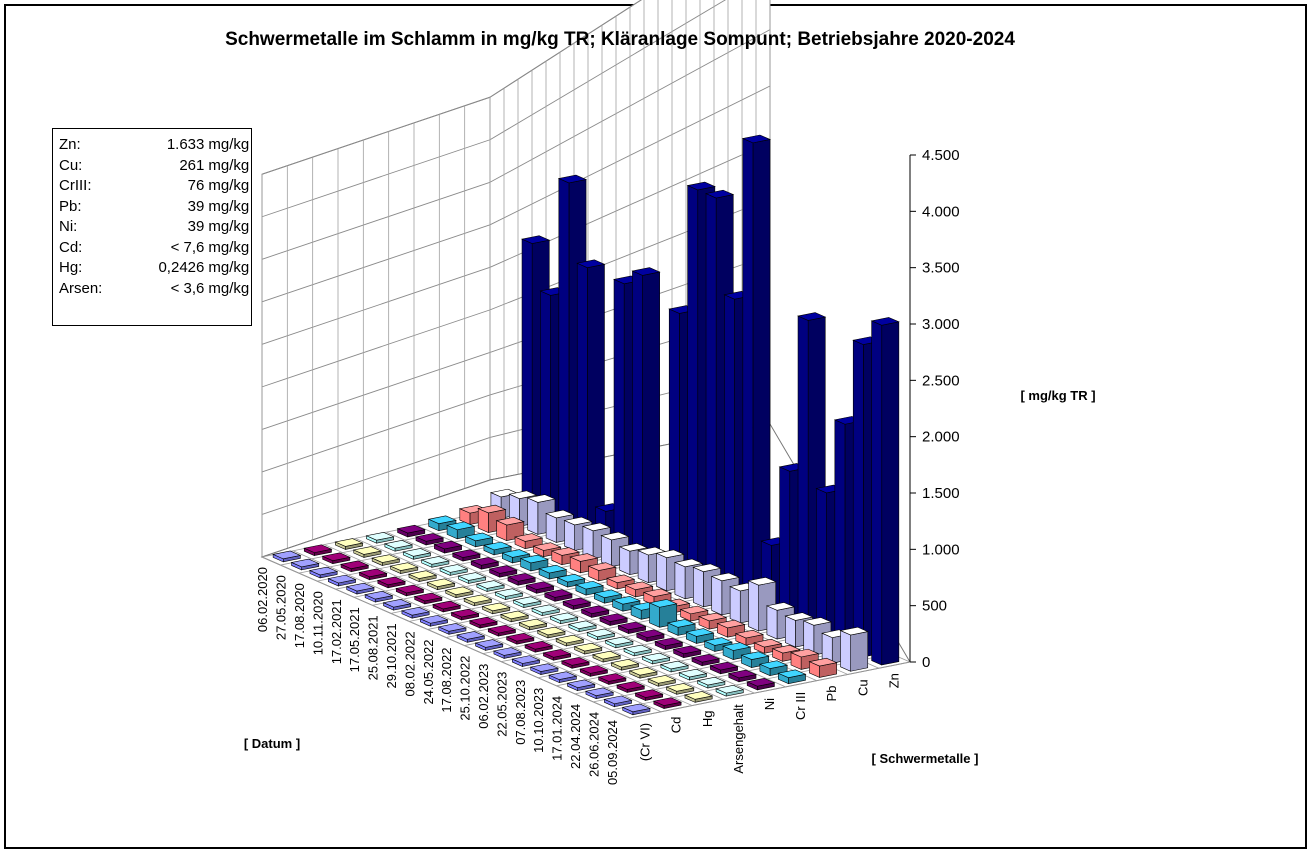 The height and width of the screenshot is (855, 1313). I want to click on date-tick-label: 22.05.2023, so click(501, 704).